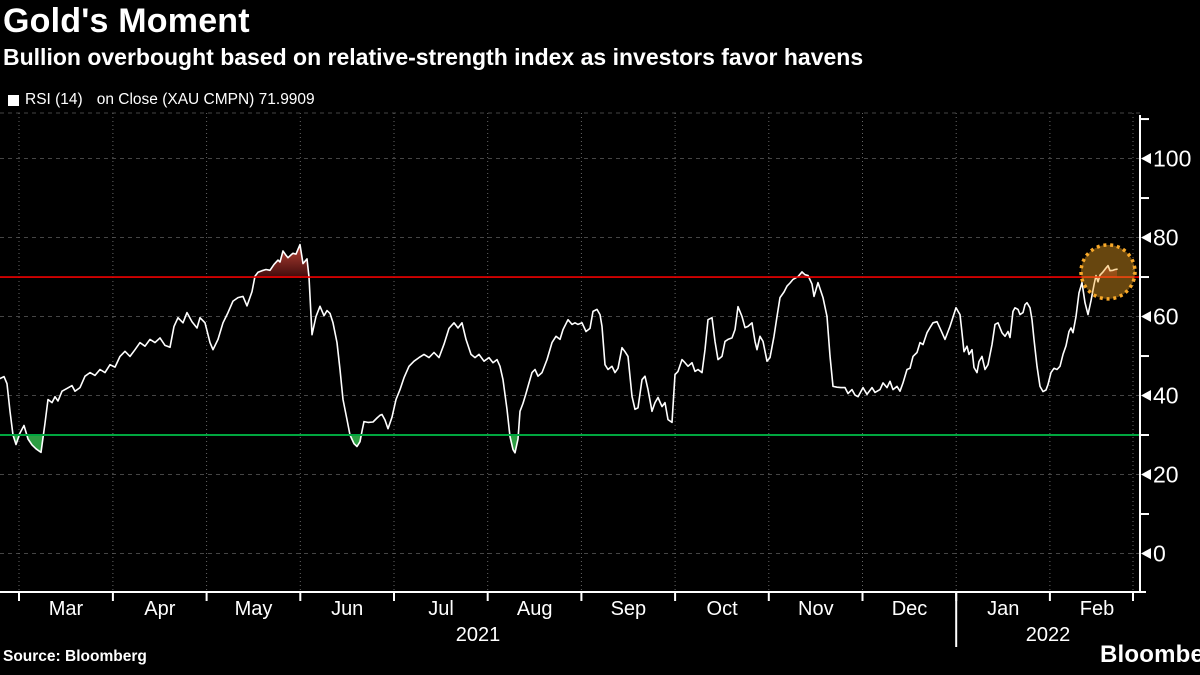 The width and height of the screenshot is (1200, 675). What do you see at coordinates (75, 656) in the screenshot?
I see `source-attribution: Source: Bloomberg` at bounding box center [75, 656].